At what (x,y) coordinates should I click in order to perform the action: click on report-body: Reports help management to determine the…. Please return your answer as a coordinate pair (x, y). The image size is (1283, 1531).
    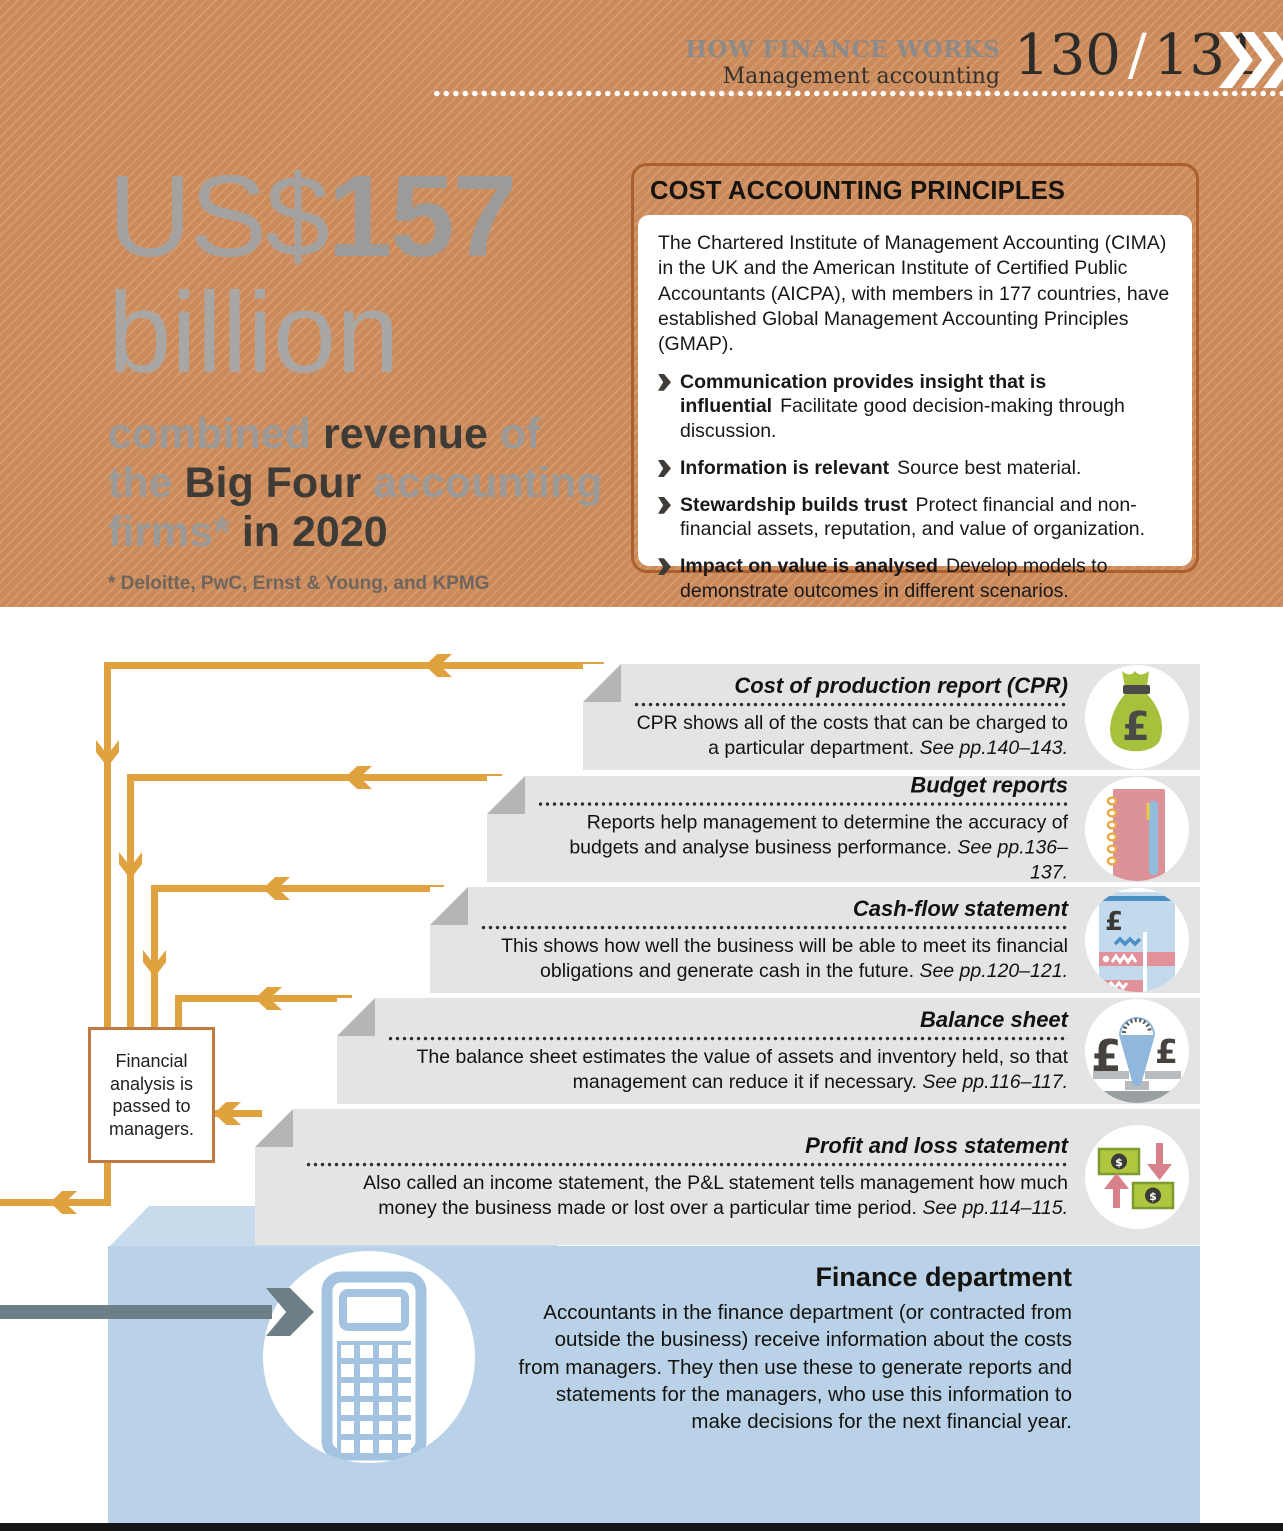
    Looking at the image, I should click on (802, 848).